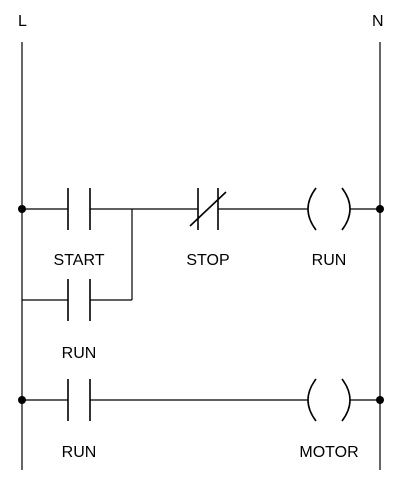 The image size is (403, 484). Describe the element at coordinates (79, 260) in the screenshot. I see `start-contact-label: START` at that location.